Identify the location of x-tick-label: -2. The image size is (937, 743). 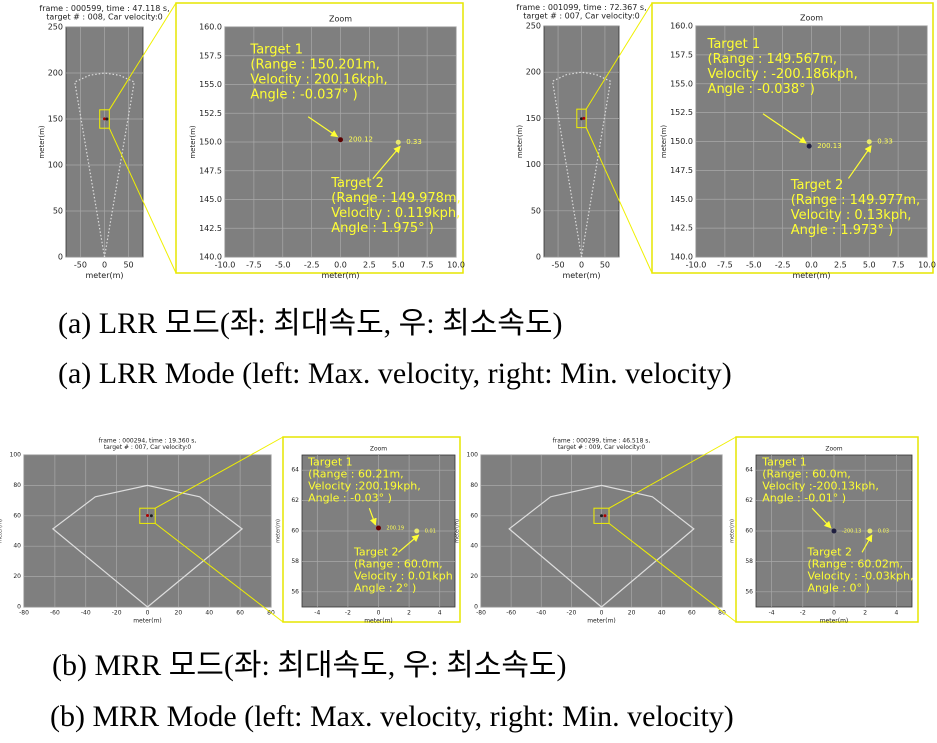
(803, 613).